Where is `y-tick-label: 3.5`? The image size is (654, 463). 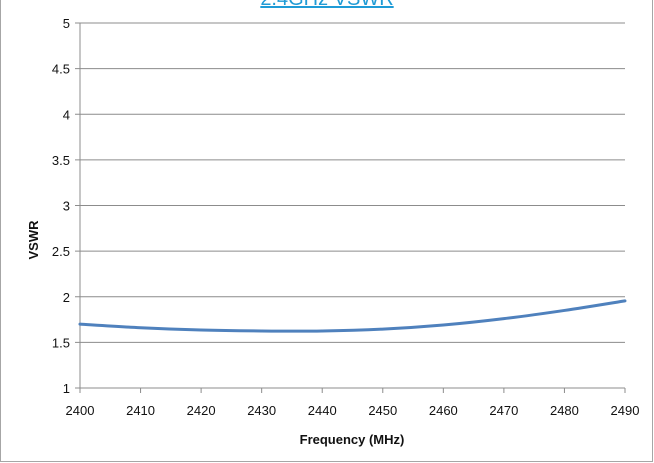
y-tick-label: 3.5 is located at coordinates (61, 160).